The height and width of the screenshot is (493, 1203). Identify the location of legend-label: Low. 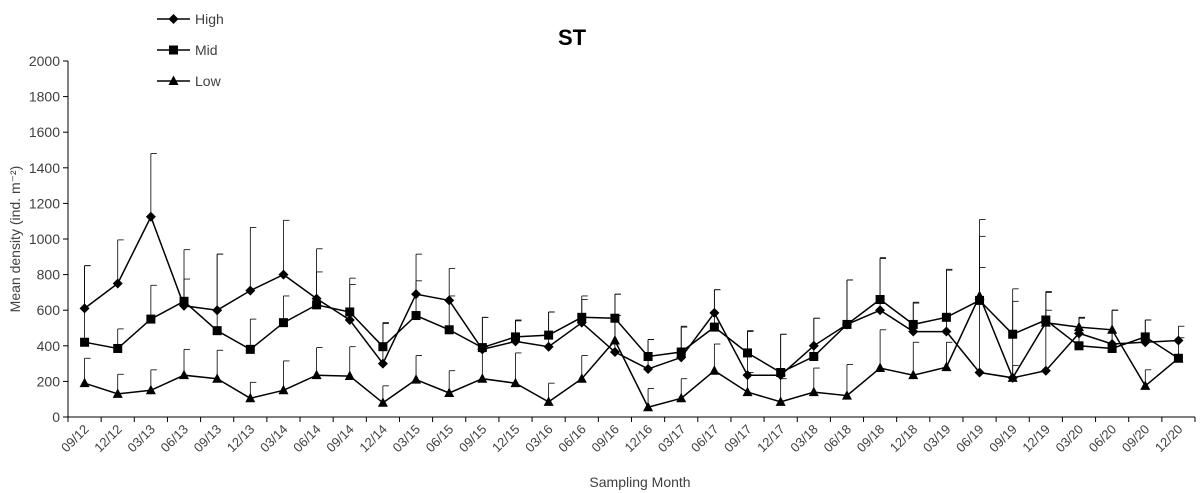
(208, 81).